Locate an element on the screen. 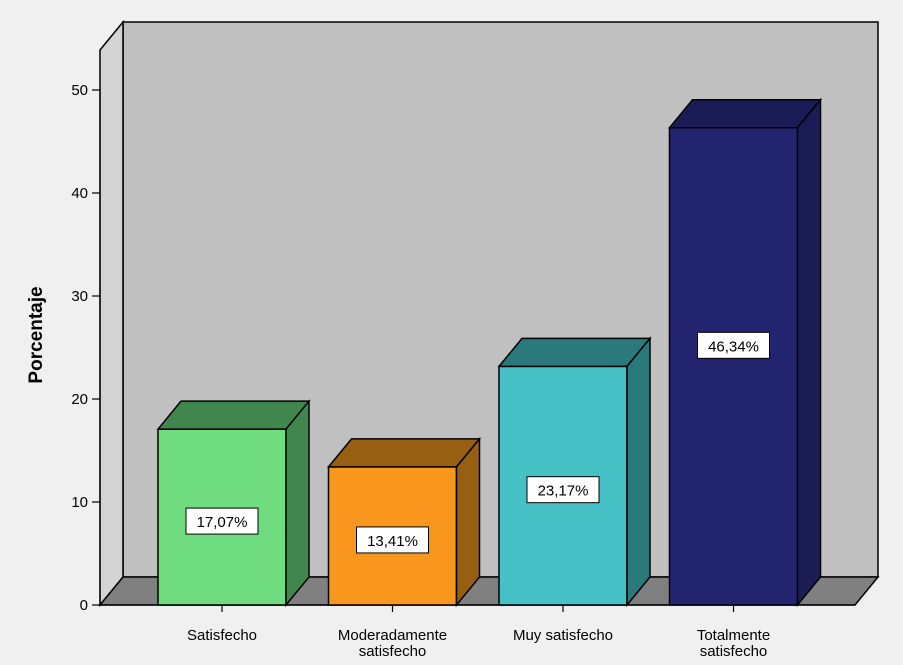 The image size is (903, 665). y-tick-label: 30 is located at coordinates (79, 296).